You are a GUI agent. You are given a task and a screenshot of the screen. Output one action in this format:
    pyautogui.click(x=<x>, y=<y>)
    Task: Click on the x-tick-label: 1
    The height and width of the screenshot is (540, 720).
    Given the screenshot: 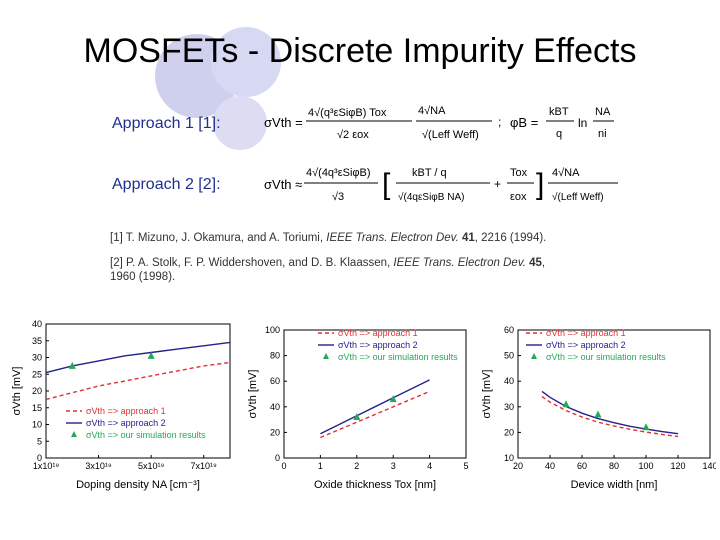 What is the action you would take?
    pyautogui.click(x=320, y=466)
    